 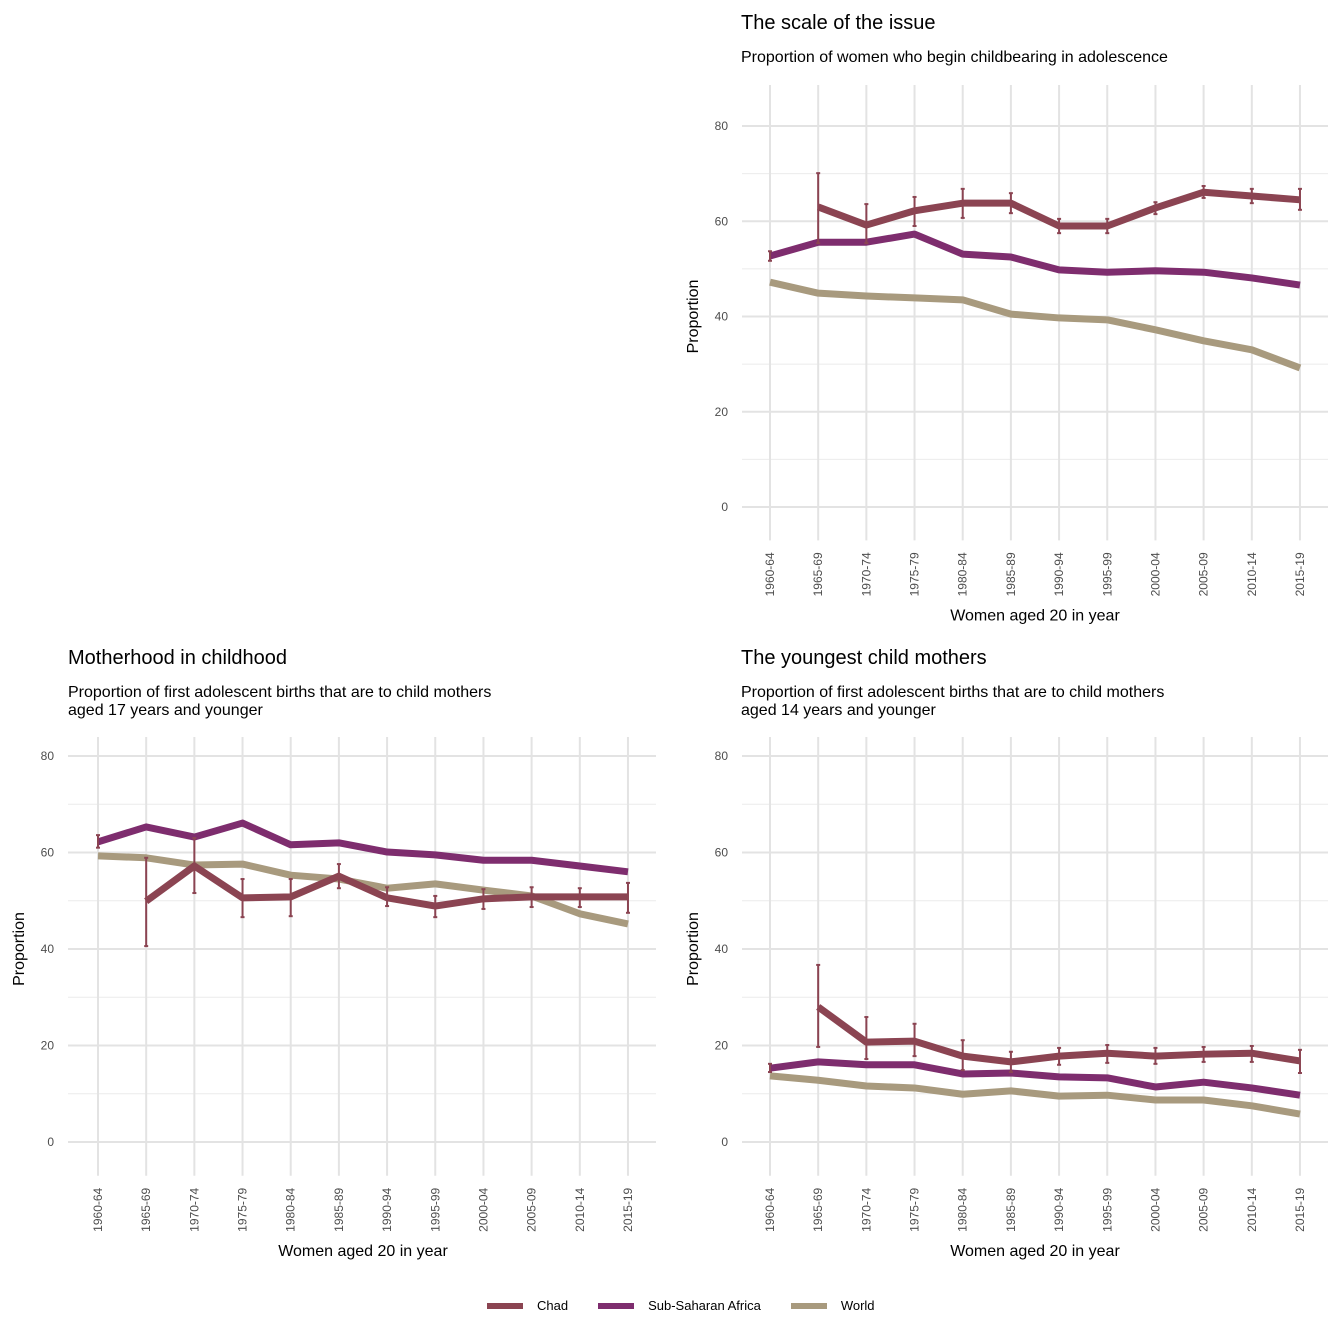 I want to click on legend-item-ssa: Sub-Saharan Africa, so click(x=679, y=1305).